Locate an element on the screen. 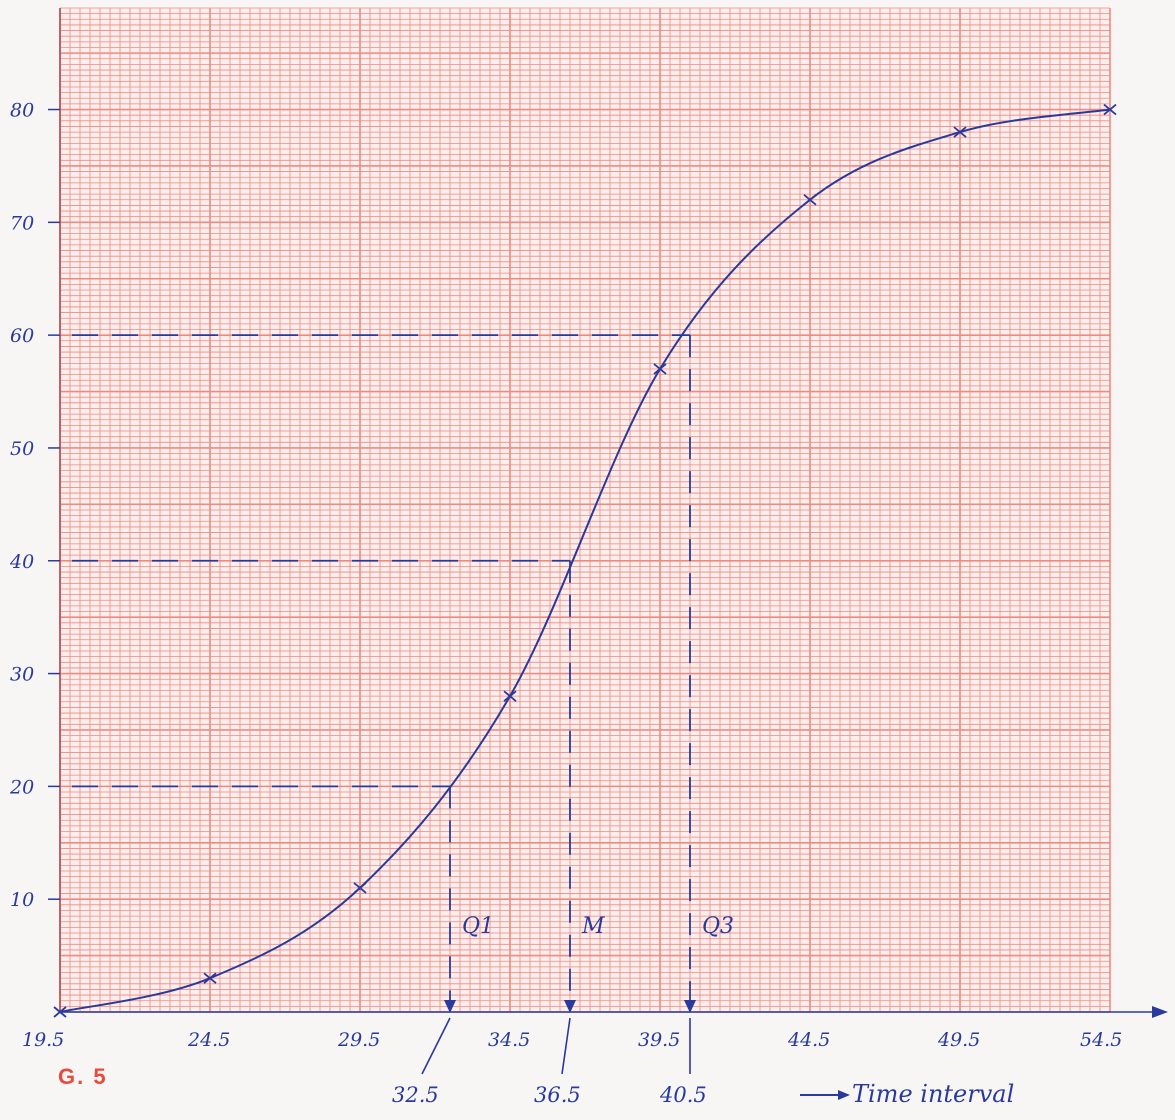  quartile-value-Q3: 40.5 is located at coordinates (683, 1095).